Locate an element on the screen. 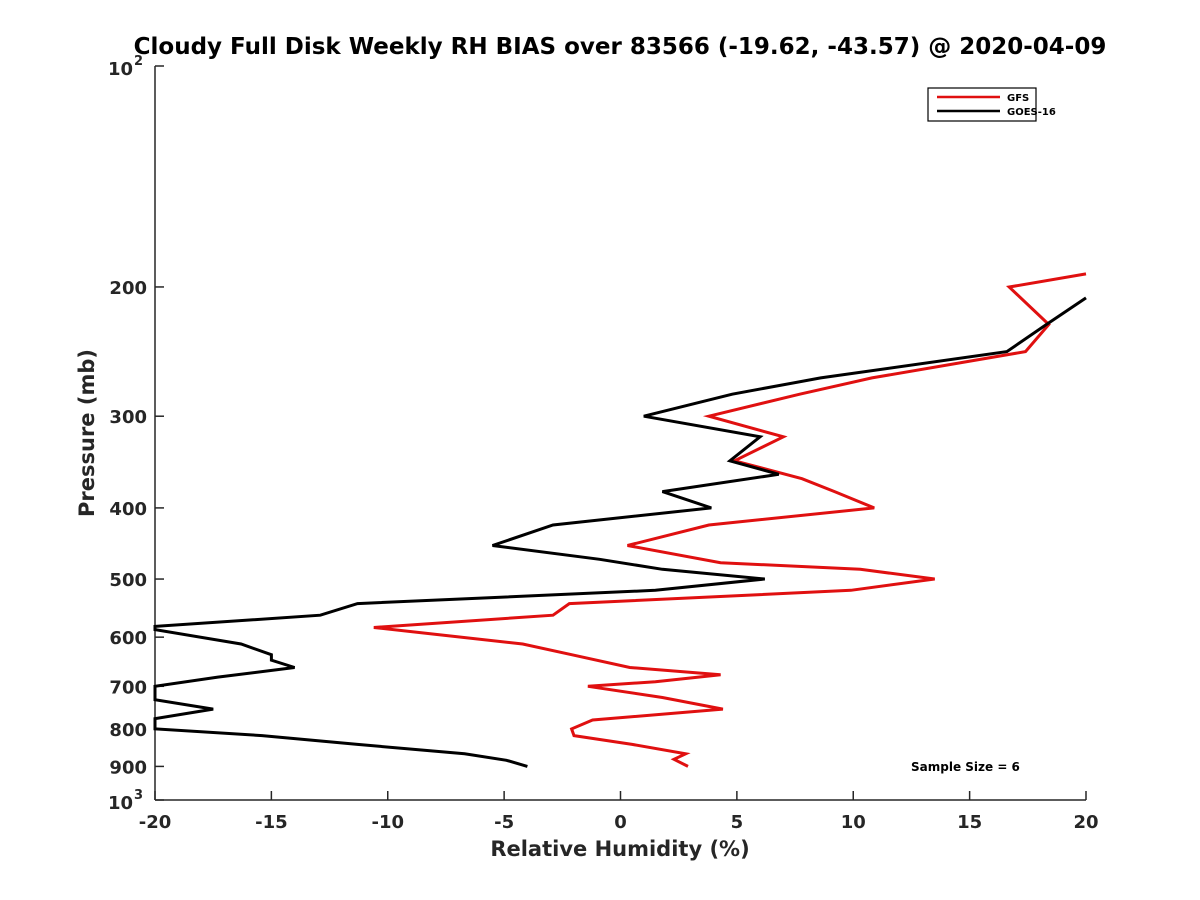 This screenshot has height=900, width=1200. x-tick-label: 15 is located at coordinates (969, 822).